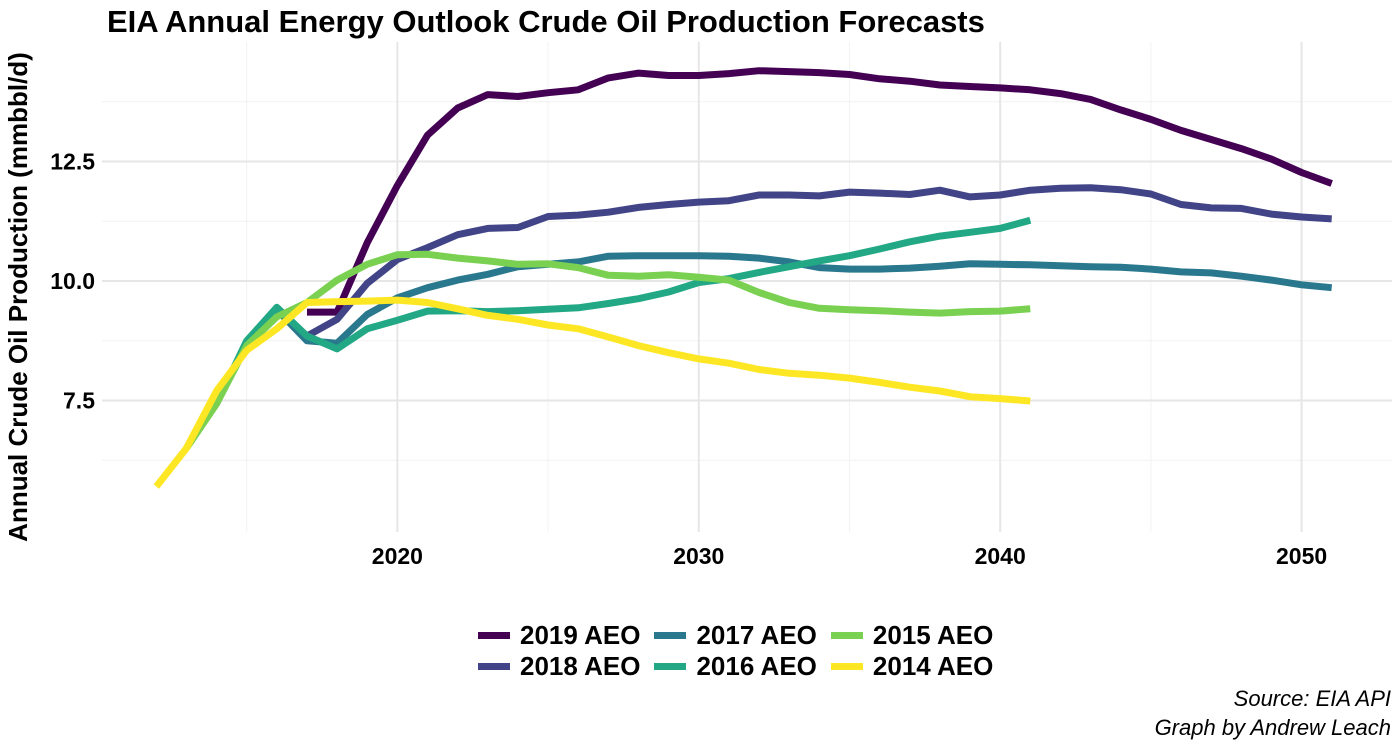 This screenshot has height=750, width=1400. I want to click on legend-item: 2017 AEO, so click(735, 635).